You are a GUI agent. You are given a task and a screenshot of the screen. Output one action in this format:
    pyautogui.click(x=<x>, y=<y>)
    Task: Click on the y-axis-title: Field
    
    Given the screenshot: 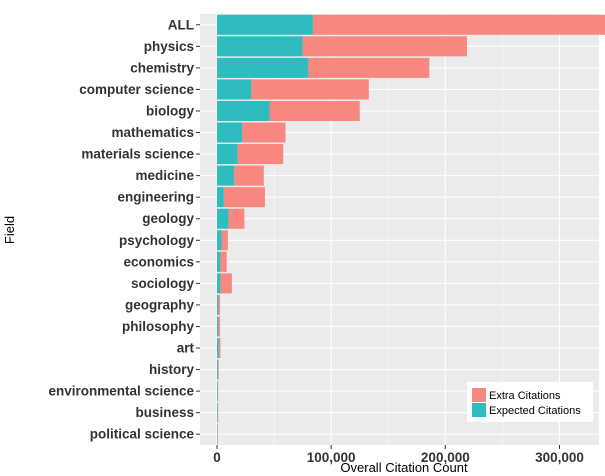 What is the action you would take?
    pyautogui.click(x=9, y=230)
    